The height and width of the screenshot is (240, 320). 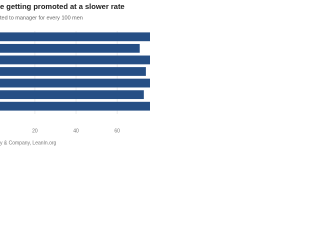 I want to click on chart-subtitle: ted to manager for every 100 men, so click(x=41, y=18).